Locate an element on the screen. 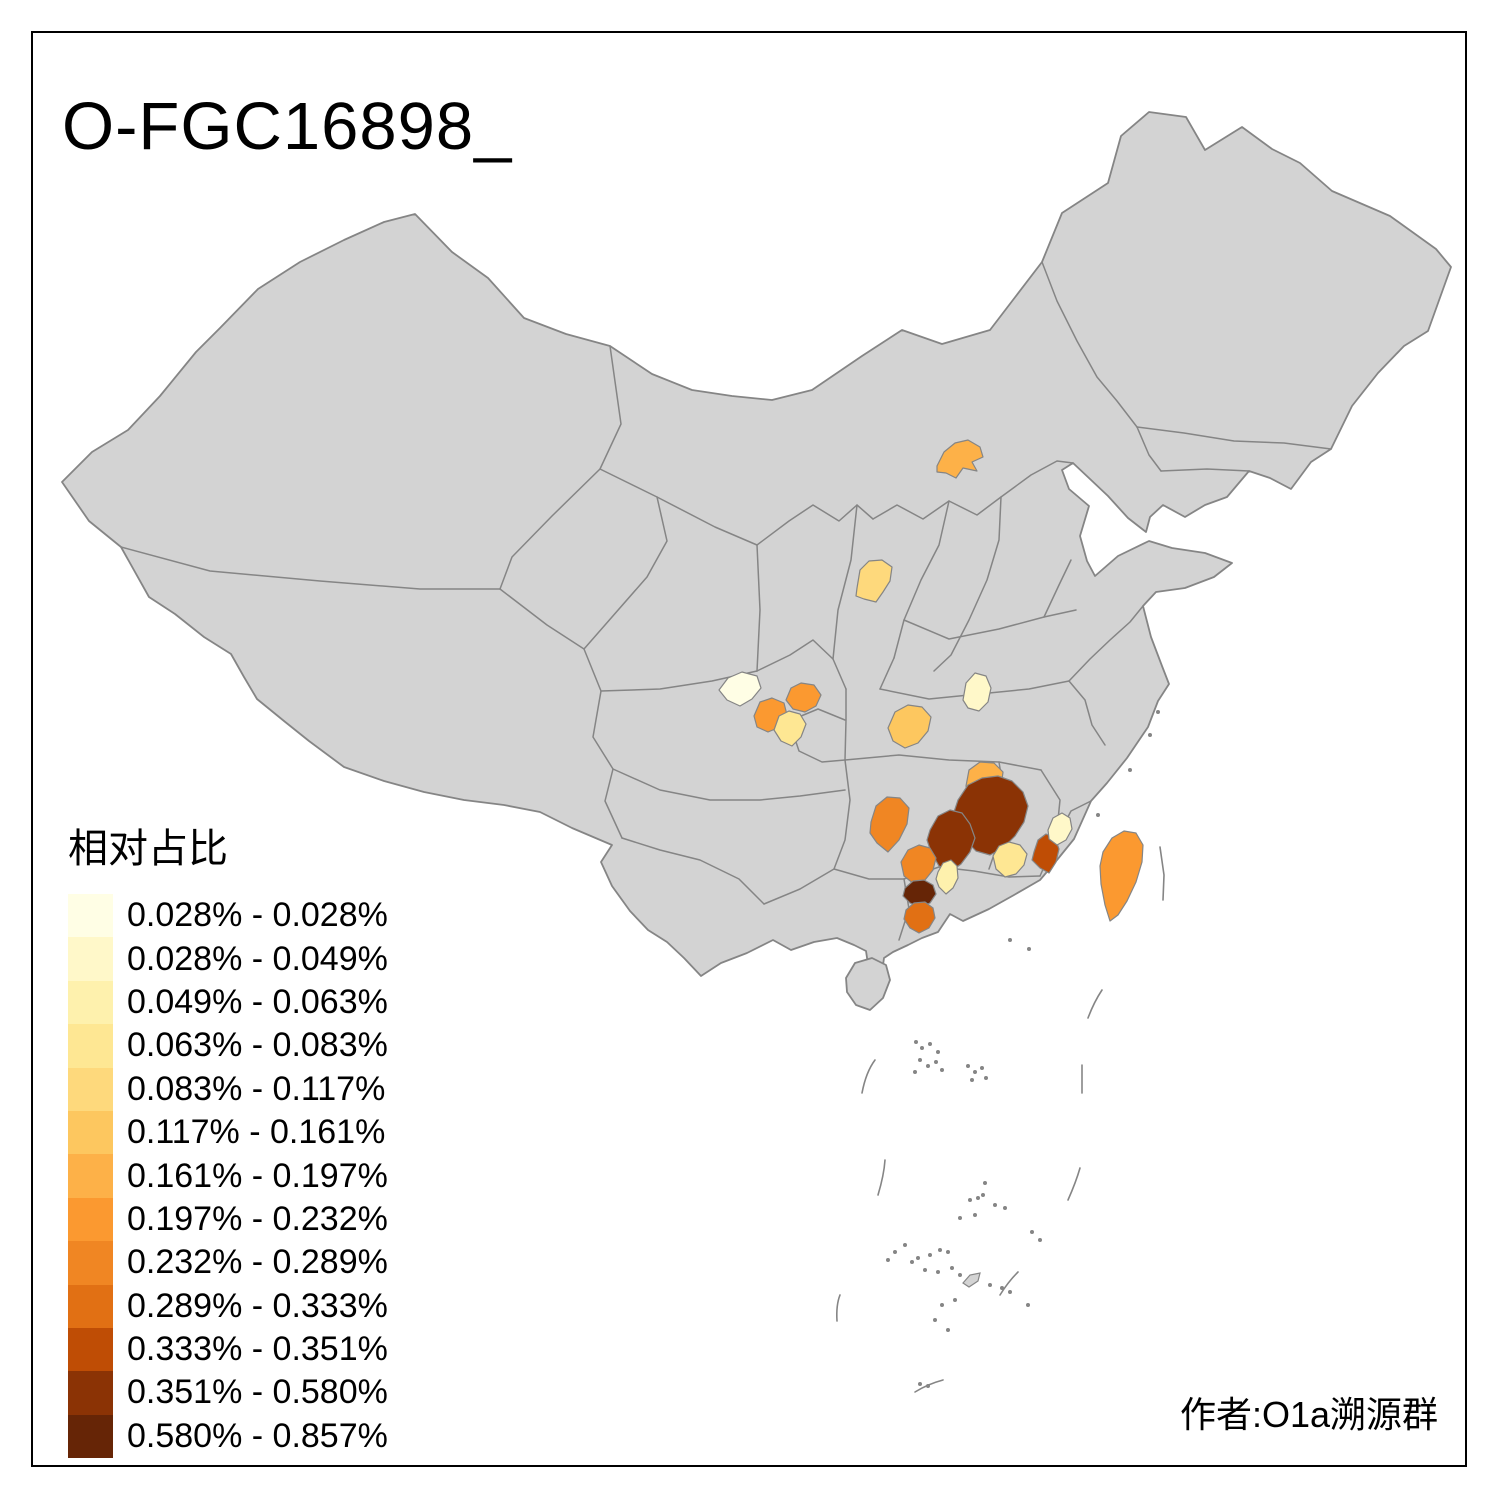 The image size is (1500, 1500). legend-label: 0.028% - 0.028% is located at coordinates (257, 915).